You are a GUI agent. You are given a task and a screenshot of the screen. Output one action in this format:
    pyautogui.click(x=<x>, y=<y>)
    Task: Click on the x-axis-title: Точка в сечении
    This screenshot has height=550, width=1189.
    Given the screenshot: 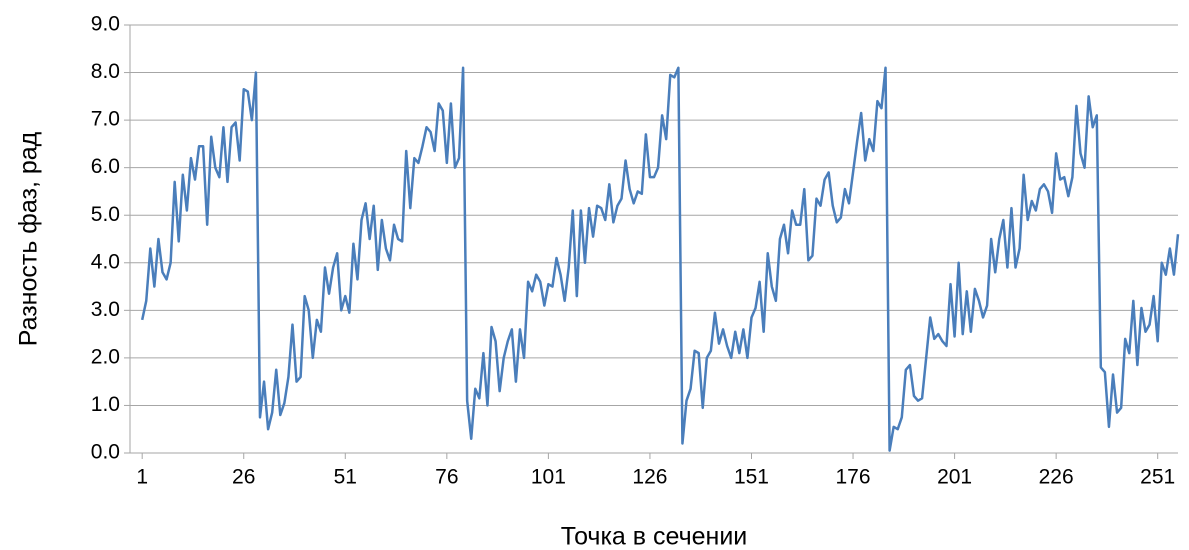 What is the action you would take?
    pyautogui.click(x=654, y=536)
    